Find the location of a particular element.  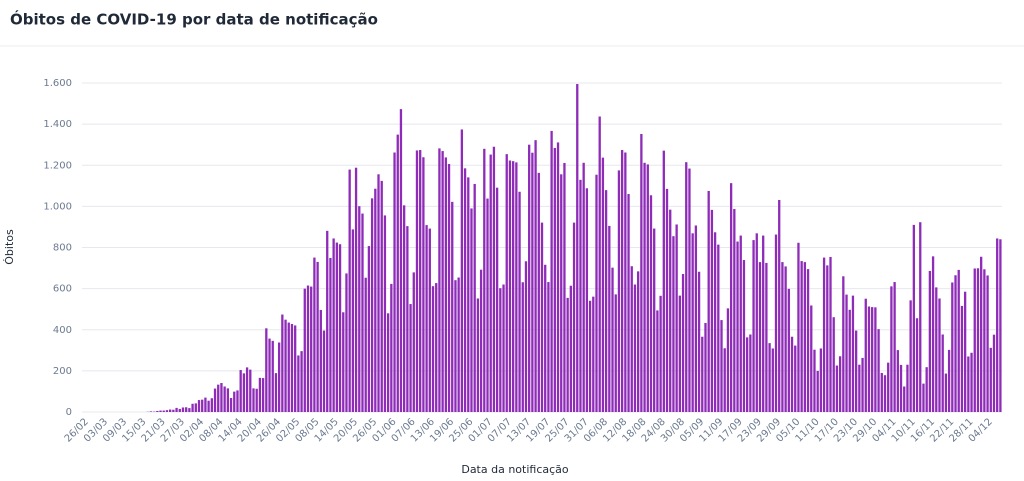

y-axis-title: Óbitos is located at coordinates (9, 247).